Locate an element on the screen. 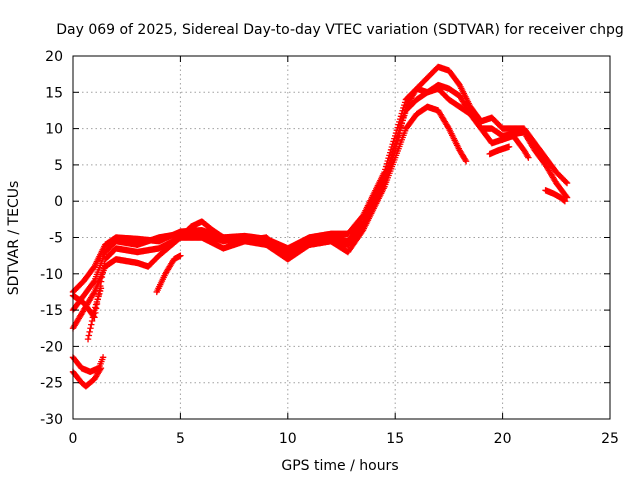 The height and width of the screenshot is (480, 640). y-tick-label: -20 is located at coordinates (51, 347).